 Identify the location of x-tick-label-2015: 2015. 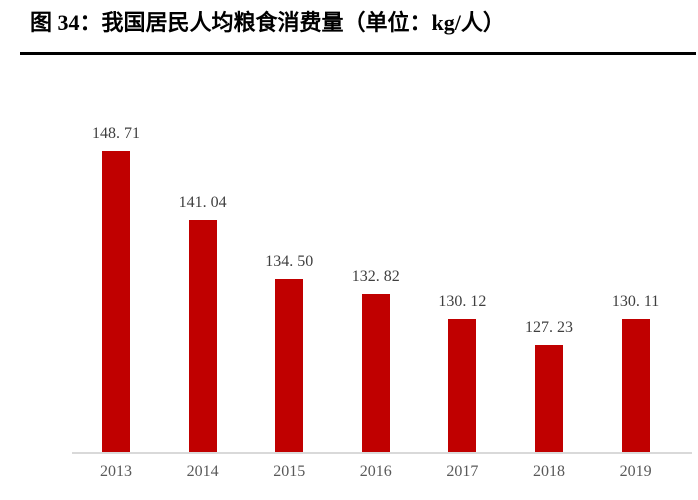
(289, 471).